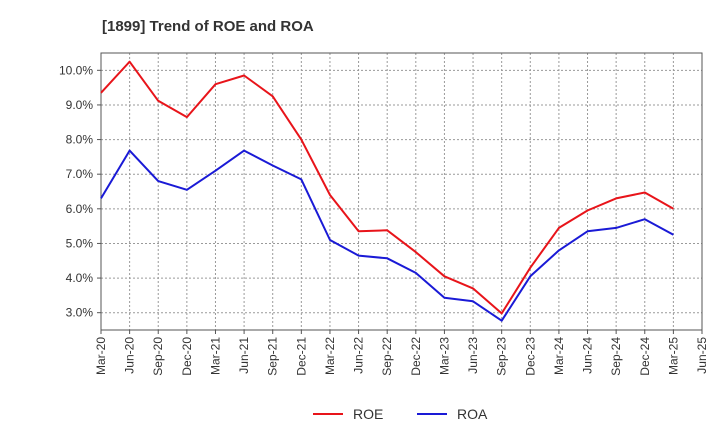 Image resolution: width=720 pixels, height=440 pixels. What do you see at coordinates (387, 356) in the screenshot?
I see `x-tick-label: Sep-22` at bounding box center [387, 356].